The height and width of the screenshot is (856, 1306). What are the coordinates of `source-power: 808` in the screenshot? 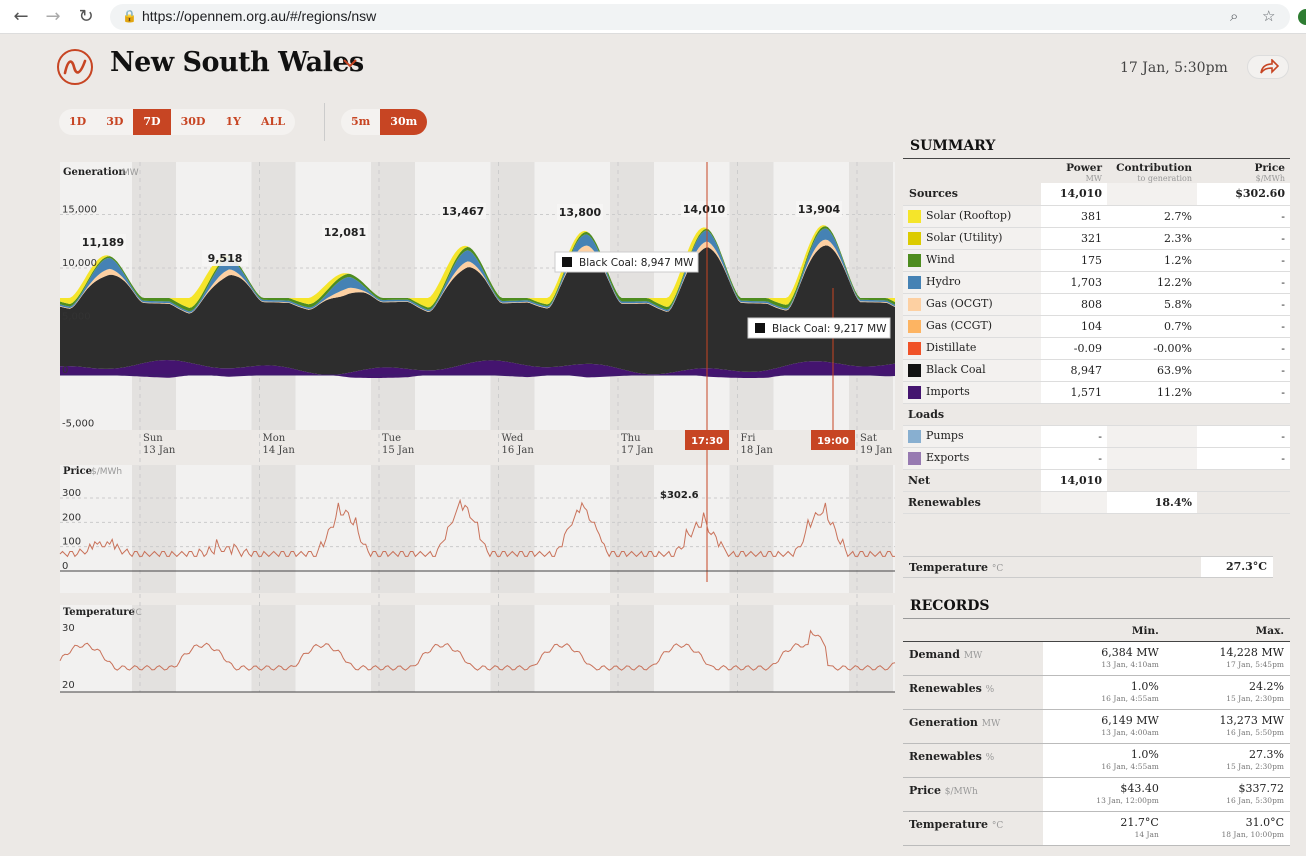 It's located at (1091, 304).